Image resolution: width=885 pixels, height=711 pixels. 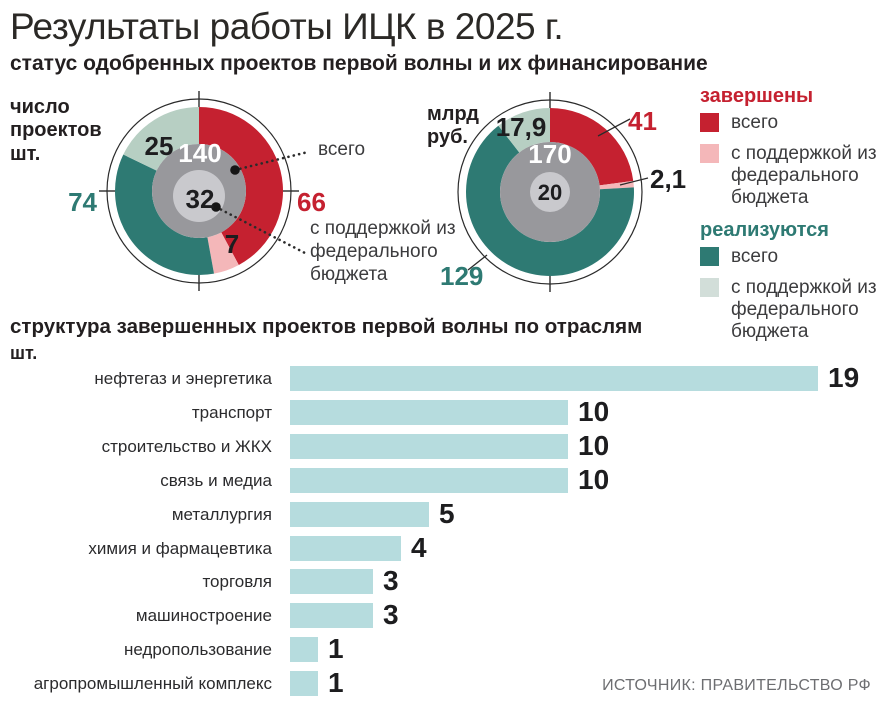 What do you see at coordinates (24, 353) in the screenshot?
I see `bar-chart-unit: шт.` at bounding box center [24, 353].